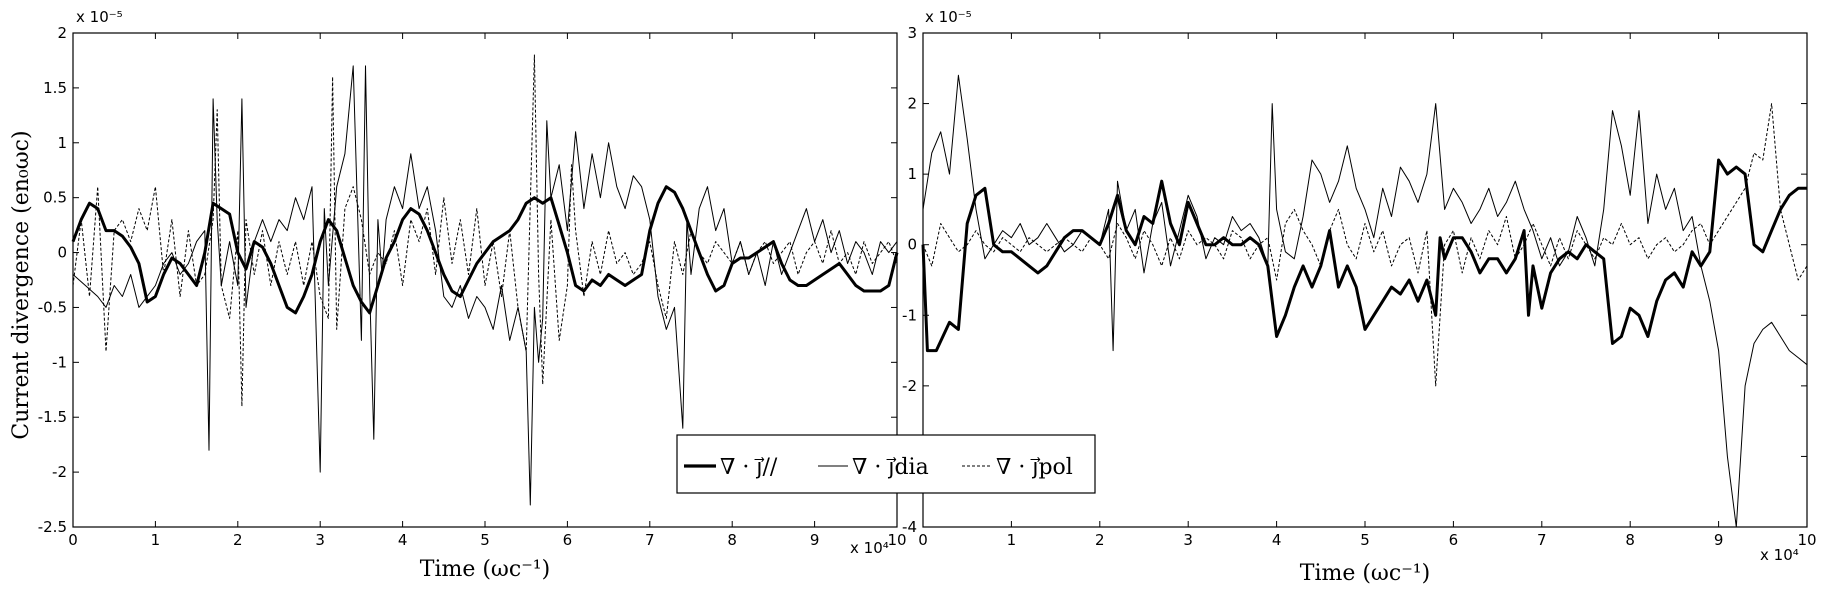 The image size is (1826, 590). I want to click on legend-label-pol: ∇ · j⃗pol, so click(1034, 467).